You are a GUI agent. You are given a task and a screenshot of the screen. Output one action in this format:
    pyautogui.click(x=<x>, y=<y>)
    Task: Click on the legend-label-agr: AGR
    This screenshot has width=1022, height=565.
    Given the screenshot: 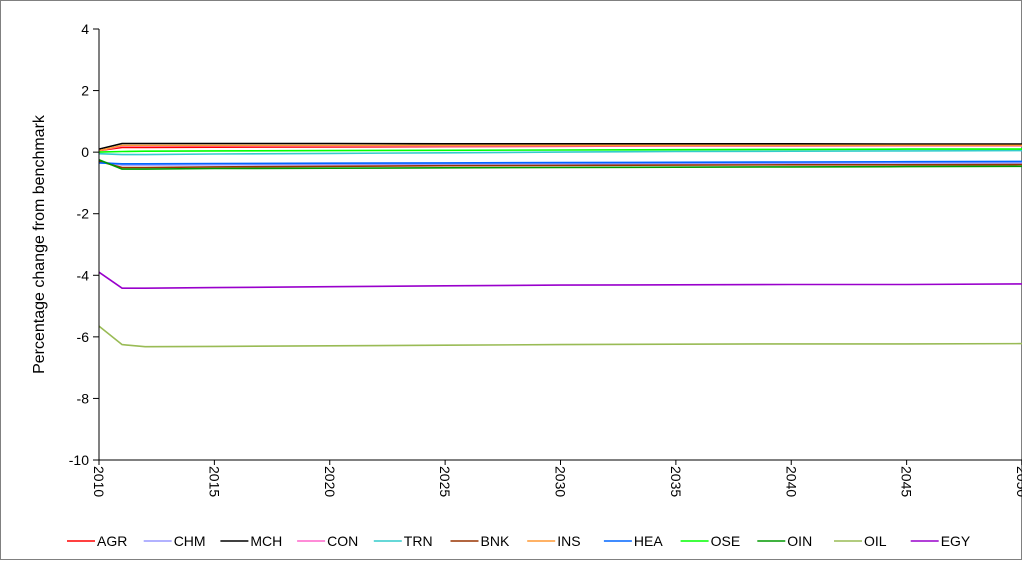 What is the action you would take?
    pyautogui.click(x=112, y=541)
    